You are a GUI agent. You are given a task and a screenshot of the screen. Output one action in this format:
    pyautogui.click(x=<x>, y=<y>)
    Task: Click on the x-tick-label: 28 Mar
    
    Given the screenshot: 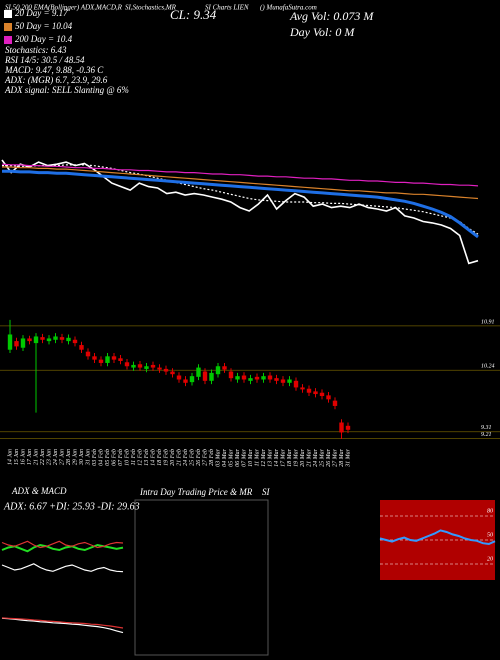 What is the action you would take?
    pyautogui.click(x=342, y=457)
    